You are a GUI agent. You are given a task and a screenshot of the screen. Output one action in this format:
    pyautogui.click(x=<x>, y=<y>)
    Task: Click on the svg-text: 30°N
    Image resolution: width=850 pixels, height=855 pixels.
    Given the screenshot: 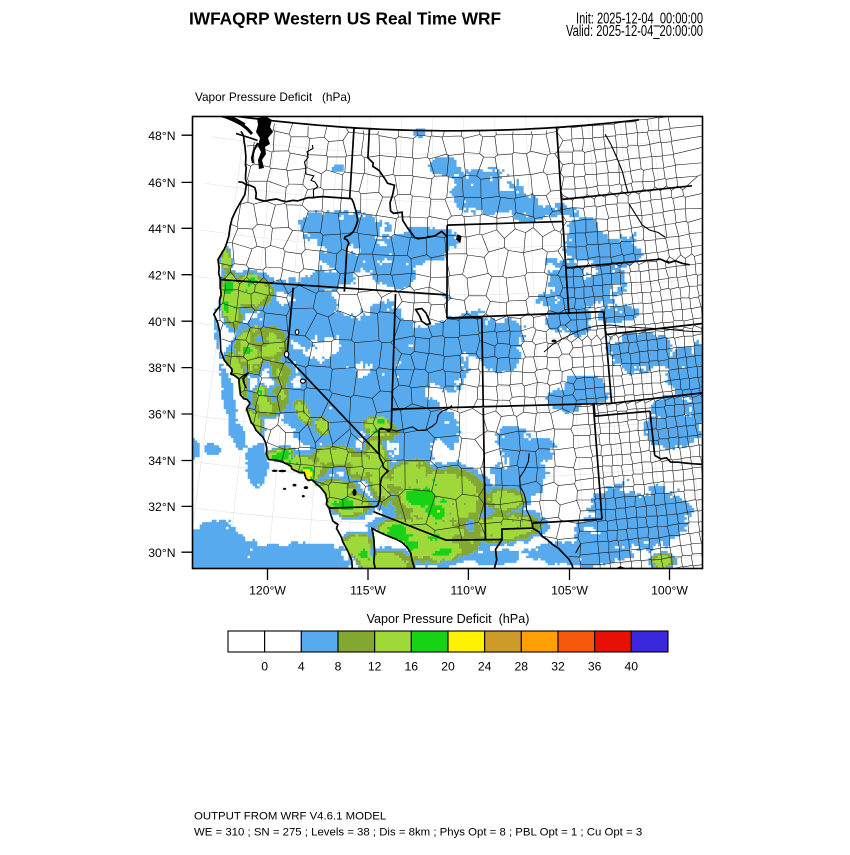 What is the action you would take?
    pyautogui.click(x=161, y=553)
    